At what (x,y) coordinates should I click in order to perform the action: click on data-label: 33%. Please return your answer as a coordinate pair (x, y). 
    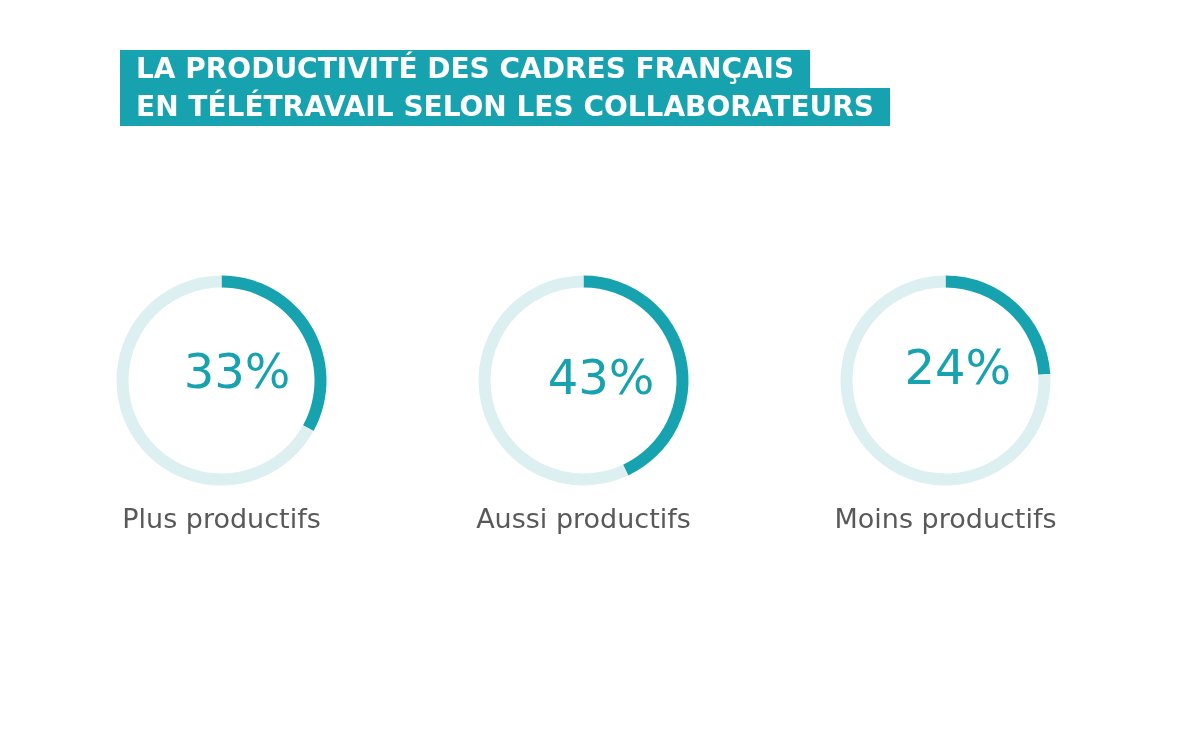
    Looking at the image, I should click on (237, 371).